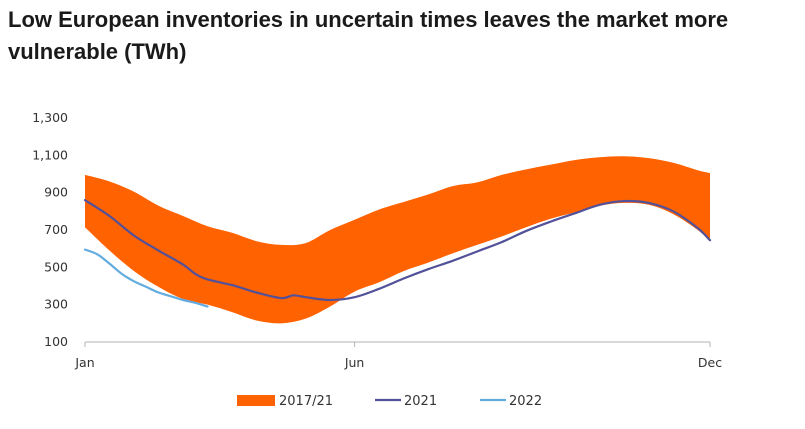 Image resolution: width=805 pixels, height=429 pixels. Describe the element at coordinates (56, 229) in the screenshot. I see `y-tick-label: 700` at that location.